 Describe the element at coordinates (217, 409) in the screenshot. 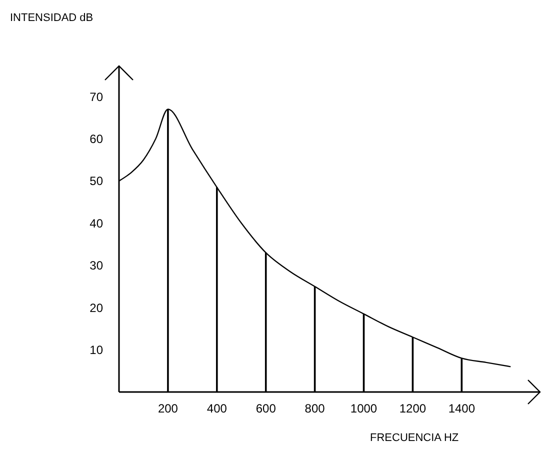

I see `x-tick-label: 400` at that location.